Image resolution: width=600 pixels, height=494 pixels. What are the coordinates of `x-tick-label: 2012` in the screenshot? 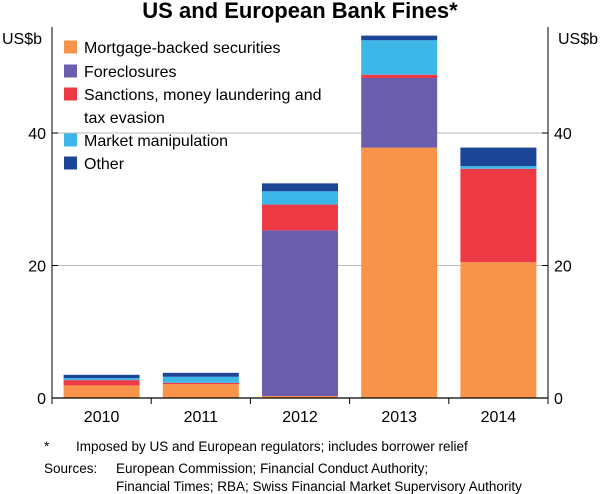 It's located at (300, 417).